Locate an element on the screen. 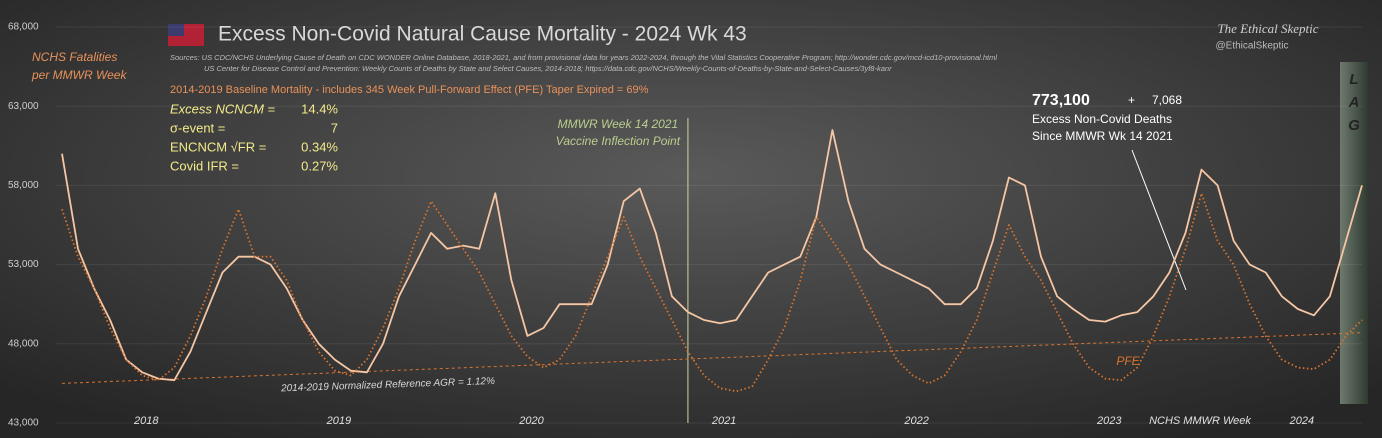 The width and height of the screenshot is (1382, 438). x-tick-label: 2022 is located at coordinates (915, 421).